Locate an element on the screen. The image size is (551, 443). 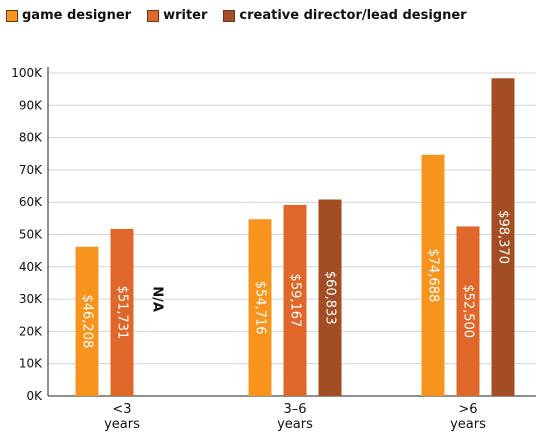
x-tick-label: <3 years is located at coordinates (122, 417).